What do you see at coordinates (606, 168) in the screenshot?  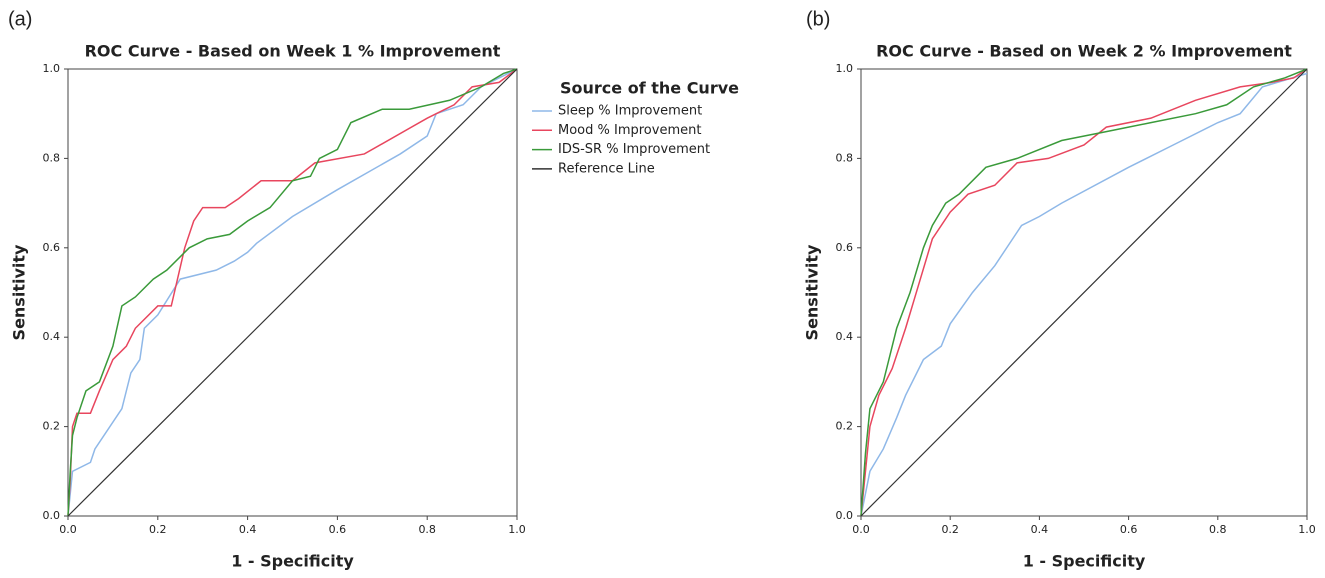 I see `legend-label: Reference Line` at bounding box center [606, 168].